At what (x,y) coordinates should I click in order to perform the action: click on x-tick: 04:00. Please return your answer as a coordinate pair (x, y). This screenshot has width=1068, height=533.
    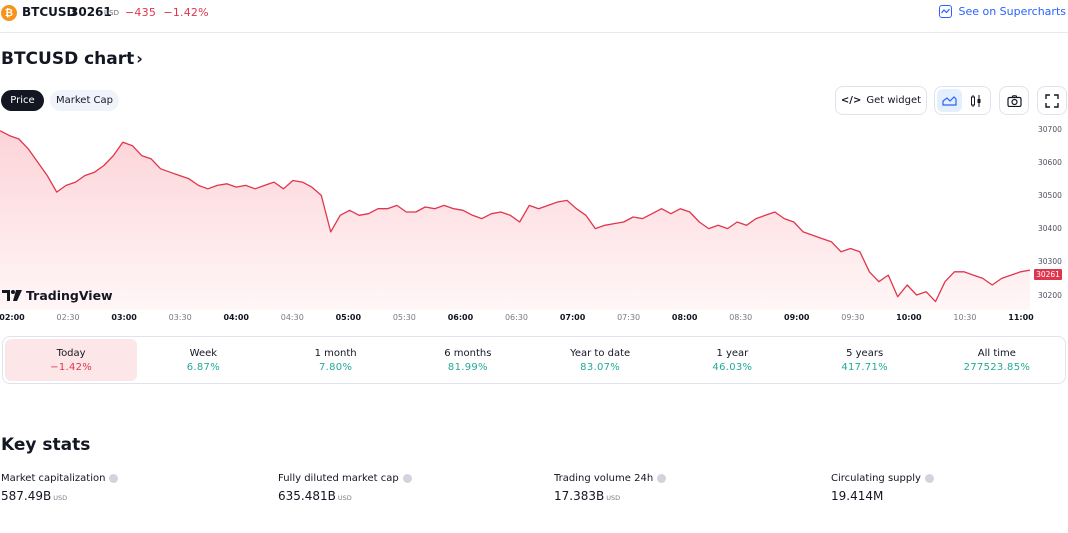
    Looking at the image, I should click on (236, 317).